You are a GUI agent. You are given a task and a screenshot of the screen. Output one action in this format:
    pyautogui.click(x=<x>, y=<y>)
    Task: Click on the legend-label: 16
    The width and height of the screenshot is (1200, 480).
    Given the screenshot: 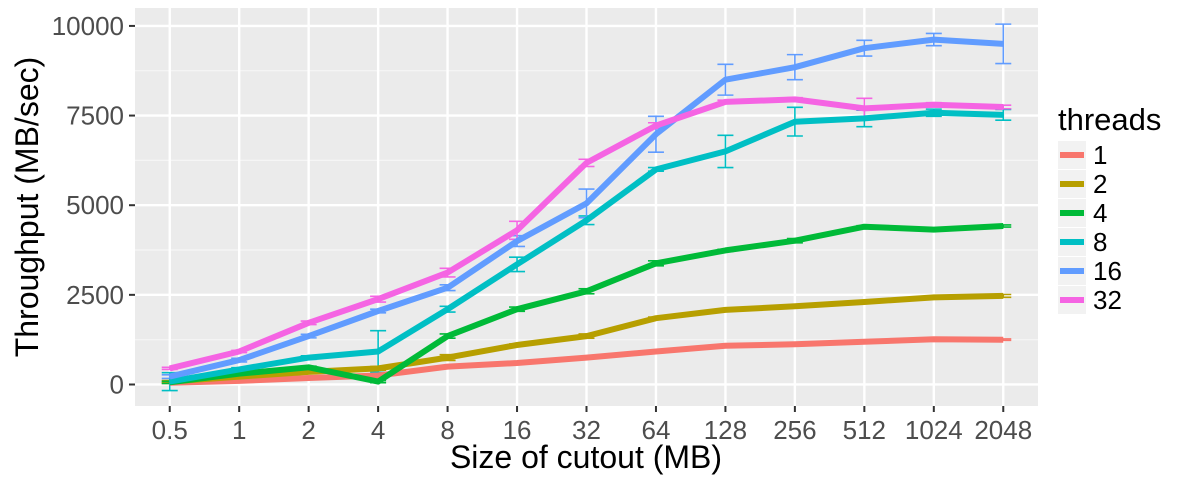 What is the action you would take?
    pyautogui.click(x=1107, y=271)
    